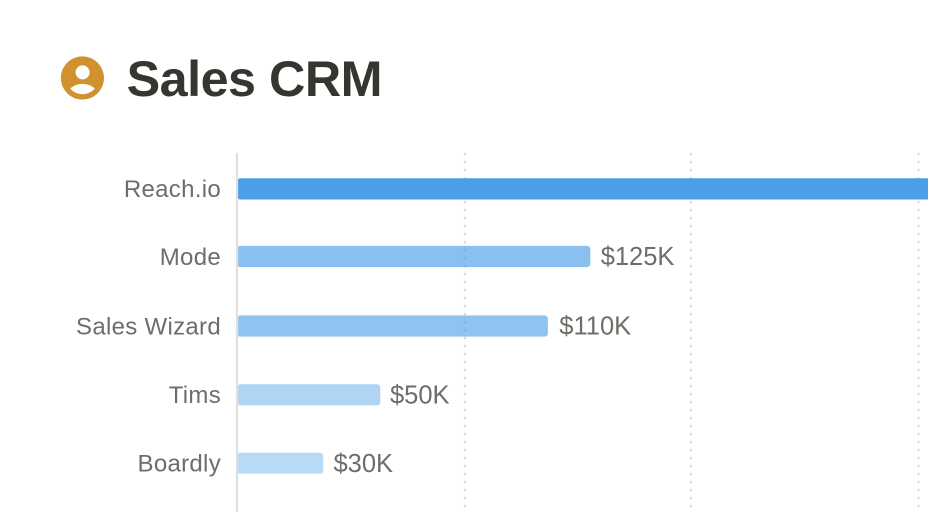 The height and width of the screenshot is (512, 928). I want to click on svg-text: $110K, so click(595, 327).